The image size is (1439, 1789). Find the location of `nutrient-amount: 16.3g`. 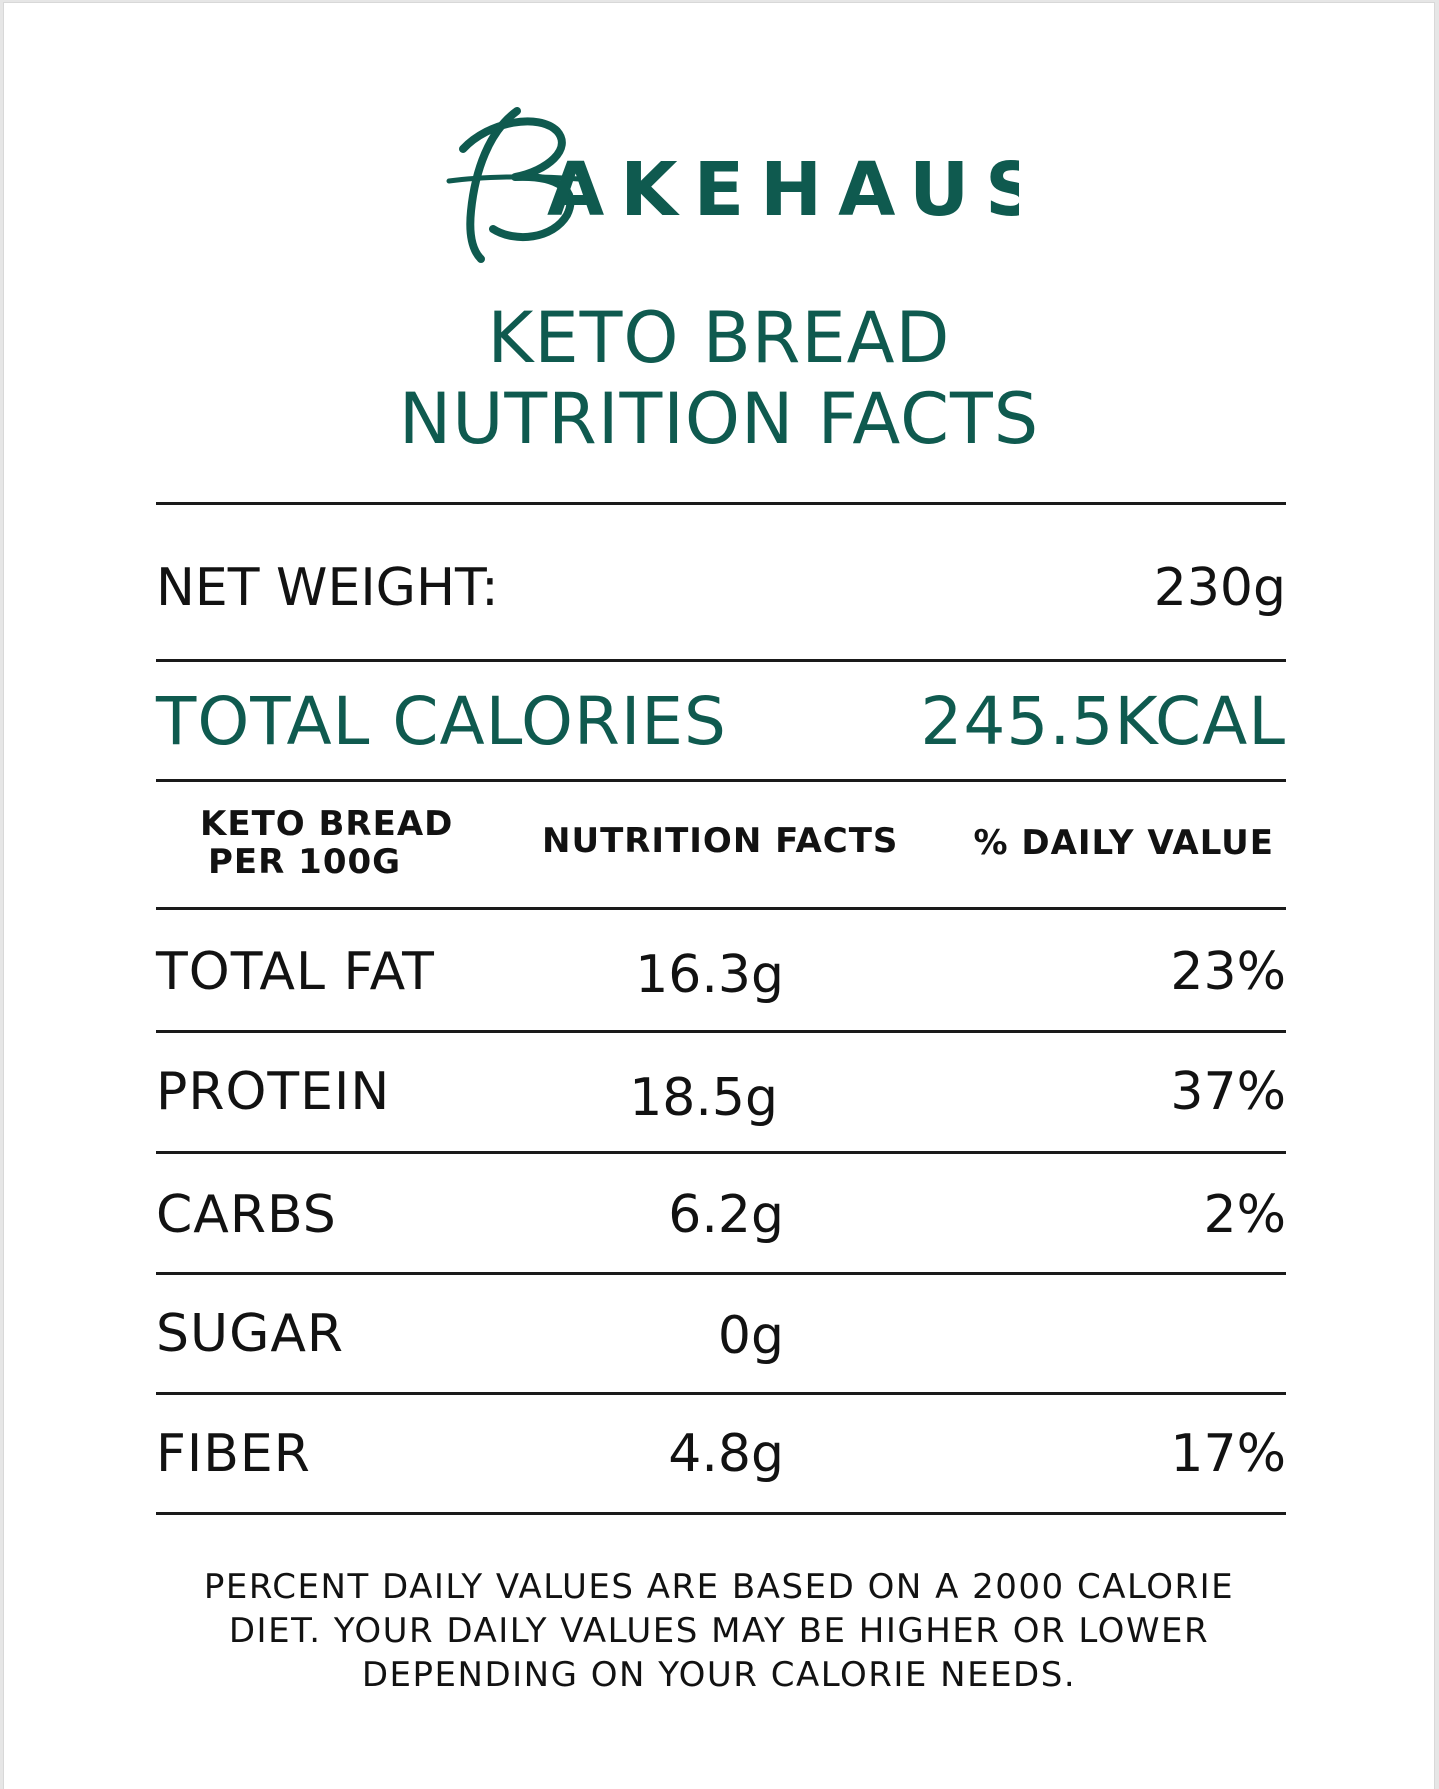

nutrient-amount: 16.3g is located at coordinates (709, 975).